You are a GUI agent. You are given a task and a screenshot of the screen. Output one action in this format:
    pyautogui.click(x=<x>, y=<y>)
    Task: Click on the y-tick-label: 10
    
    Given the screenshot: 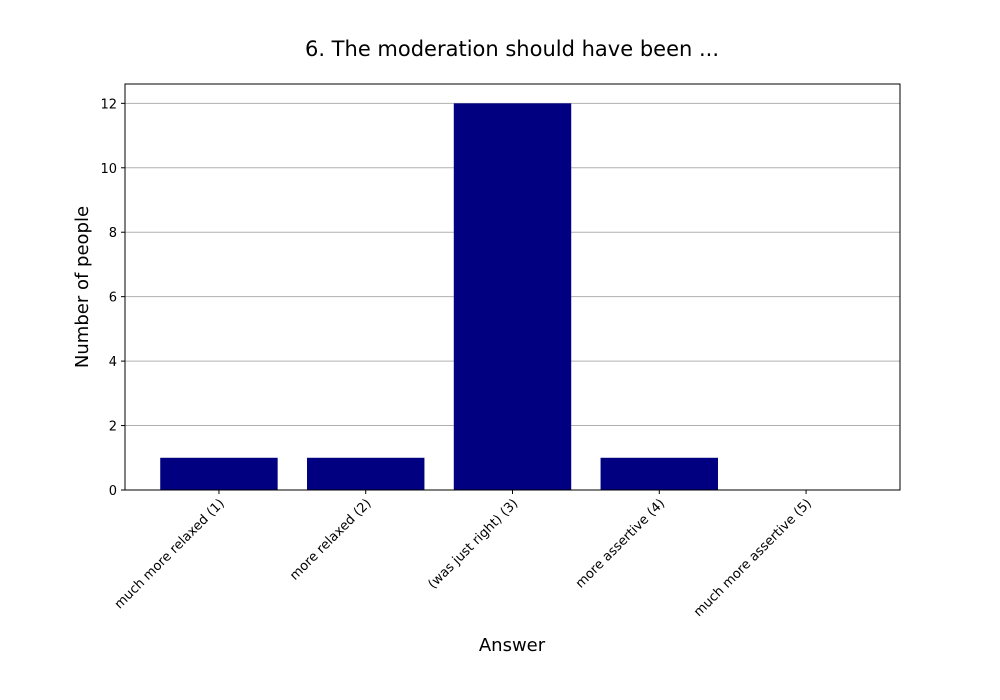 What is the action you would take?
    pyautogui.click(x=108, y=169)
    